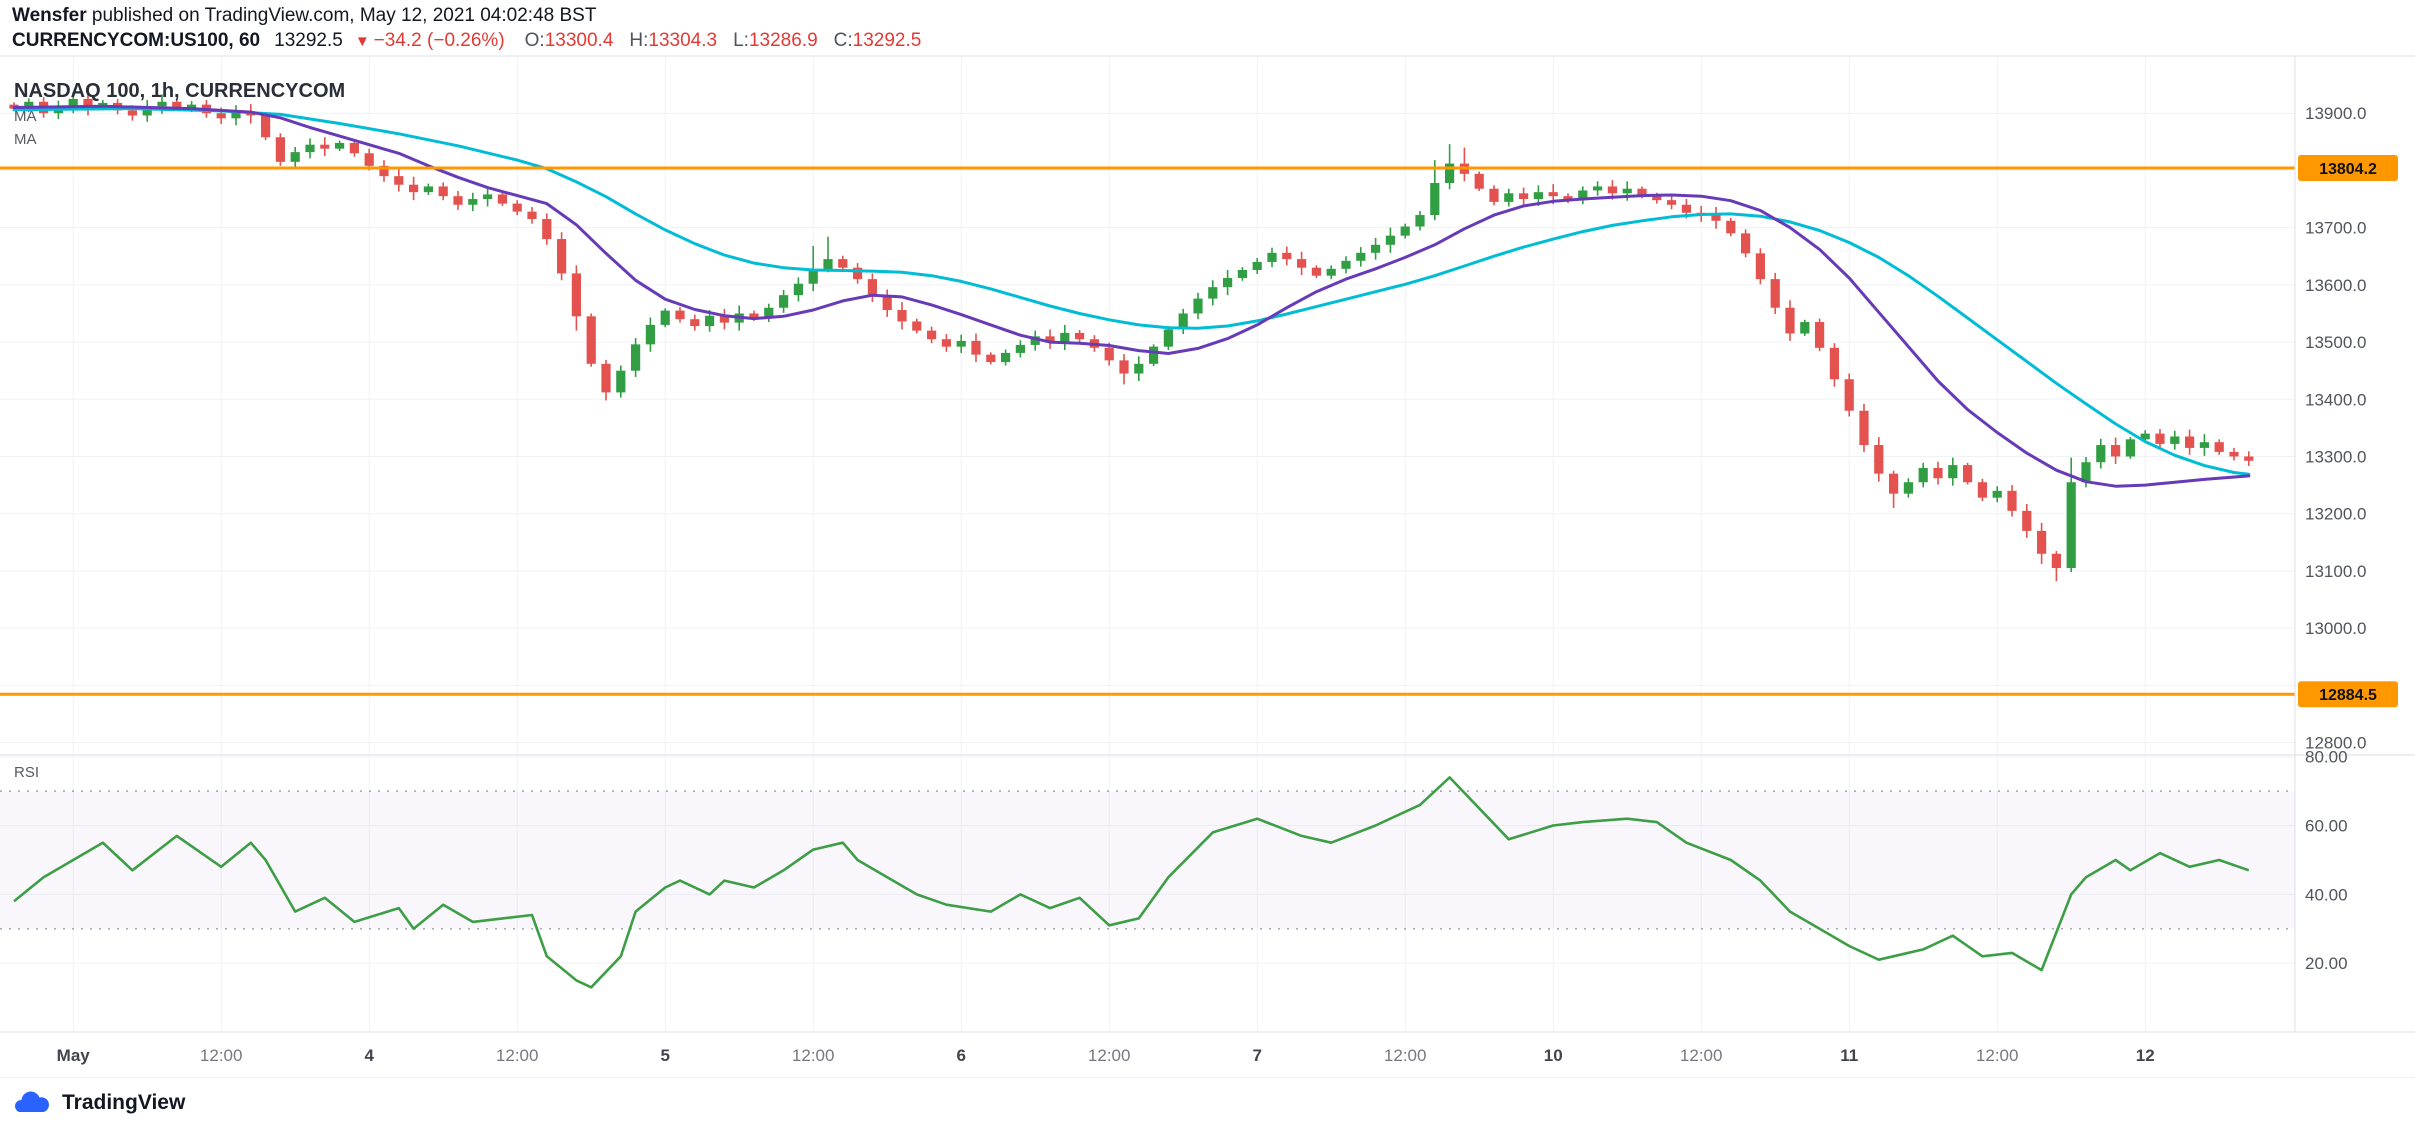 This screenshot has height=1128, width=2415. Describe the element at coordinates (1256, 1055) in the screenshot. I see `time-tick-label: 7` at that location.